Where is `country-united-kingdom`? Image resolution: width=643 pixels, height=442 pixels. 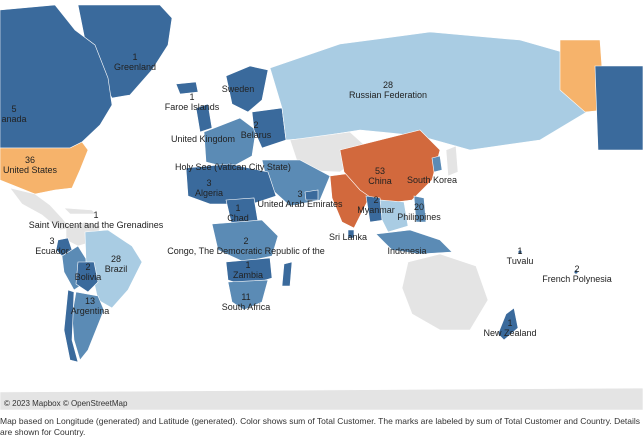 country-united-kingdom is located at coordinates (204, 118).